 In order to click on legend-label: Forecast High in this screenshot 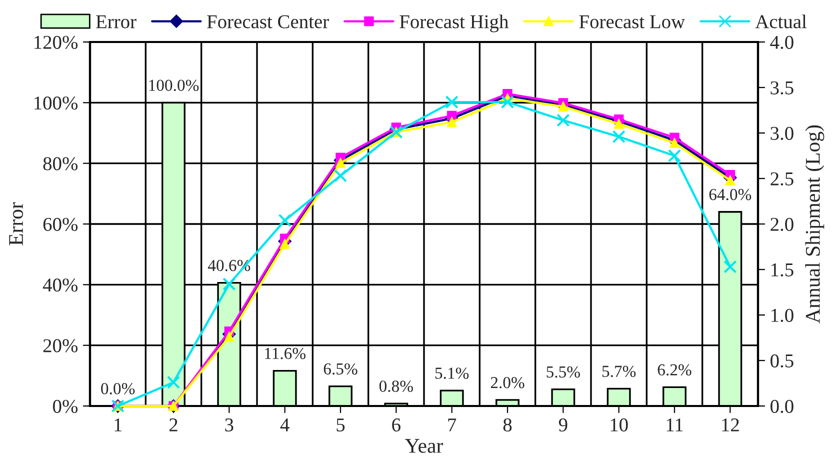, I will do `click(454, 23)`.